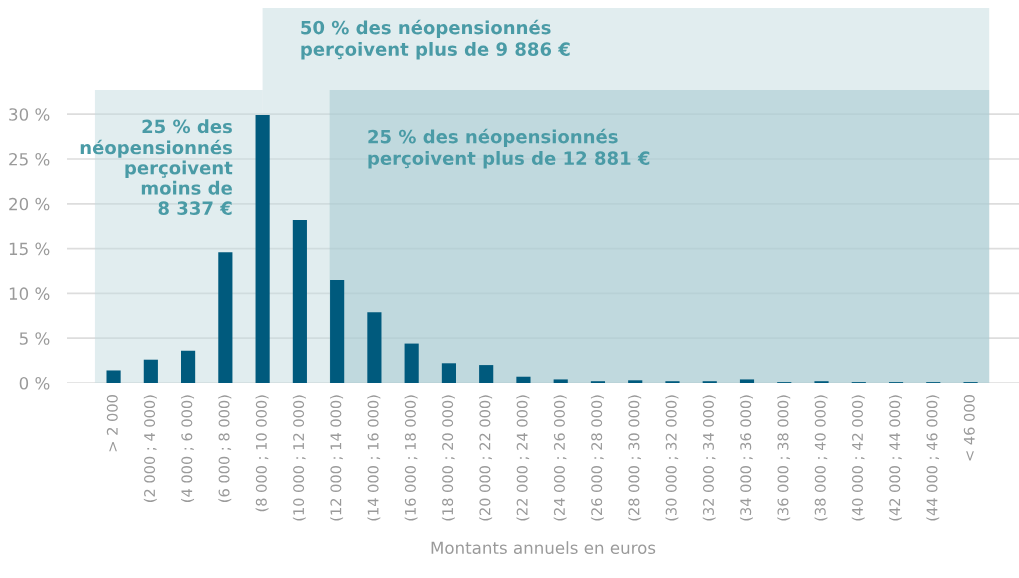 This screenshot has height=578, width=1019. What do you see at coordinates (543, 548) in the screenshot?
I see `x-axis-title: Montants annuels en euros` at bounding box center [543, 548].